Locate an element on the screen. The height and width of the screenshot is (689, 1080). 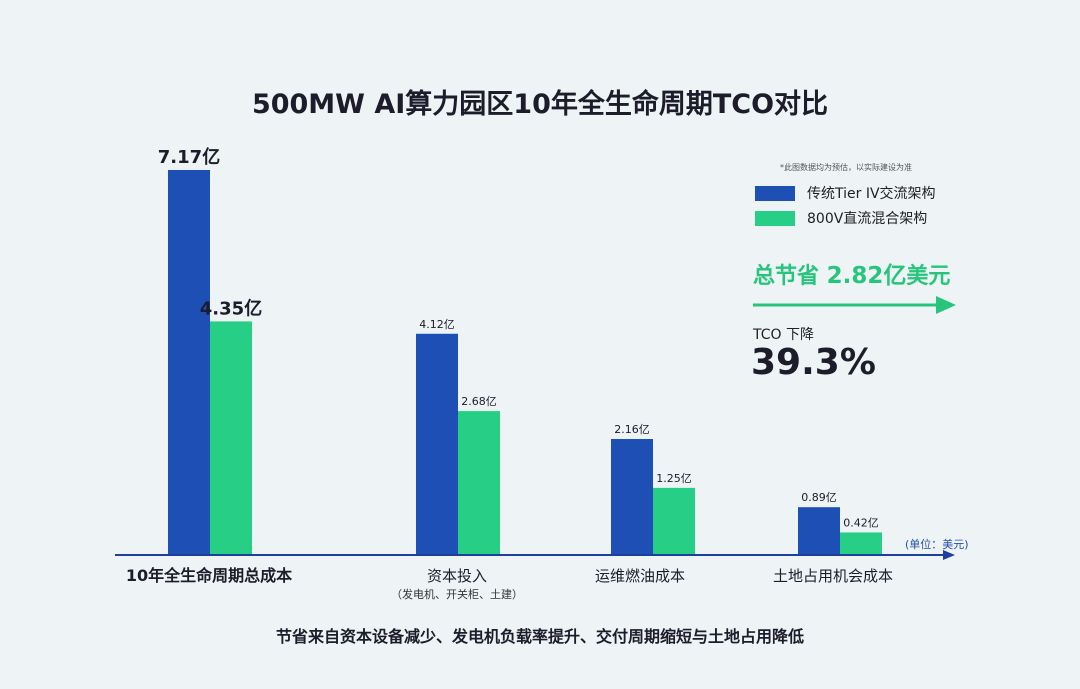
bar-value-label: 4.12亿 is located at coordinates (437, 324).